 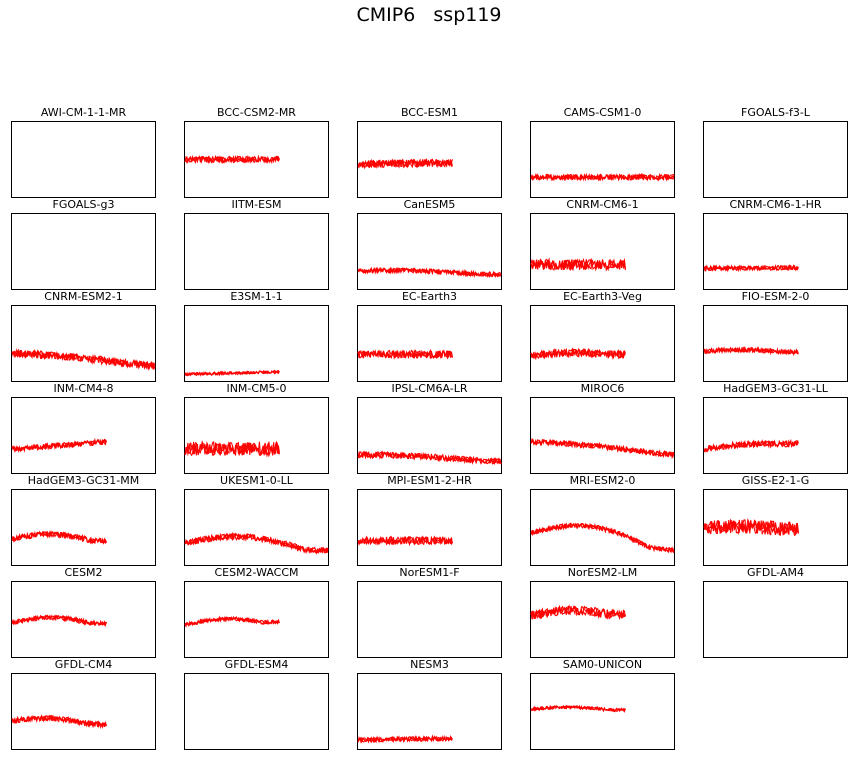 I want to click on subplot-cesm2: CESM2, so click(x=83, y=612).